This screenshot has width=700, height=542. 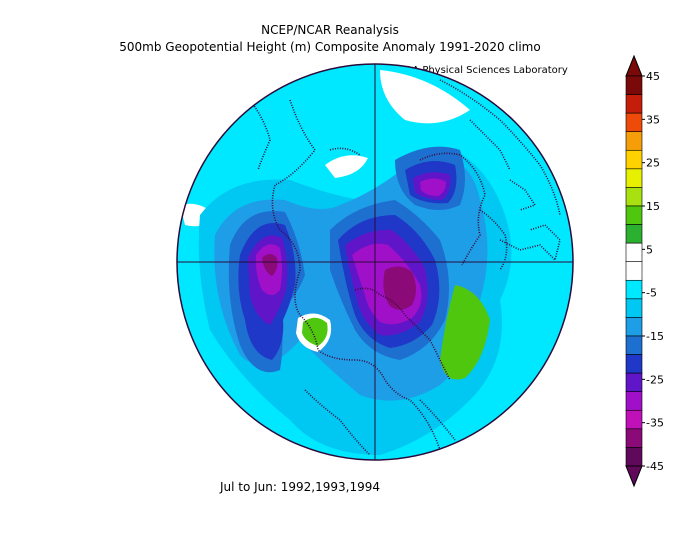 I want to click on anomaly-band-40-west, so click(x=270, y=265).